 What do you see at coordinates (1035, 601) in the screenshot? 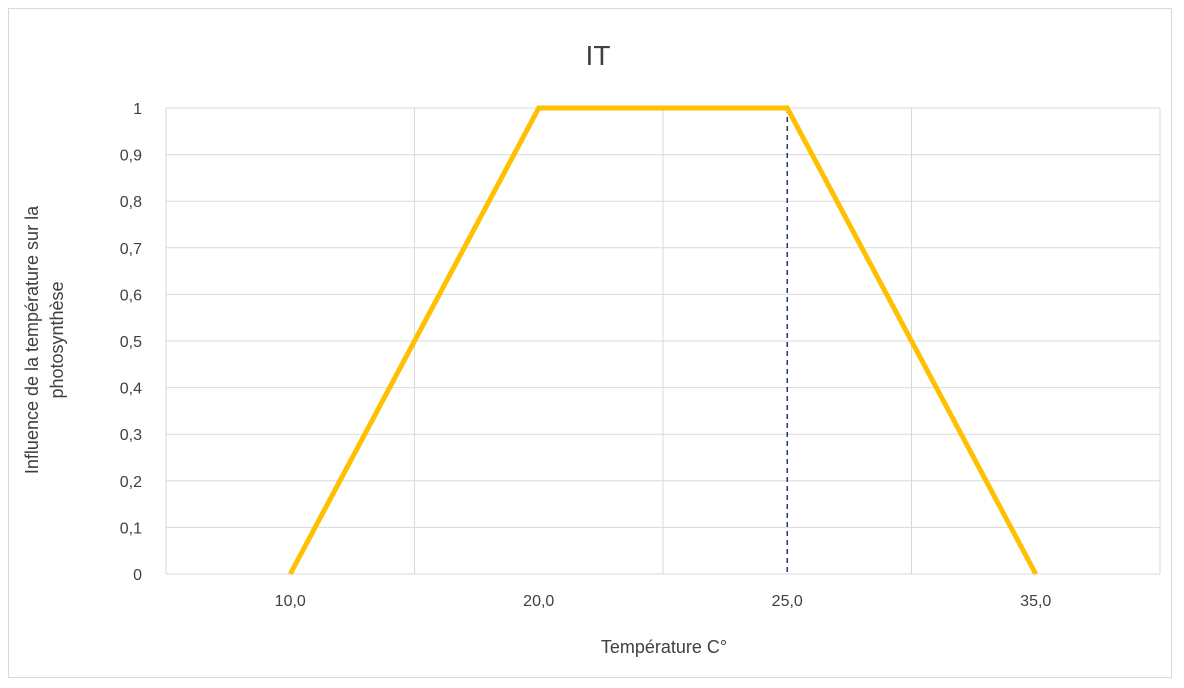
I see `x-tick-label: 35,0` at bounding box center [1035, 601].